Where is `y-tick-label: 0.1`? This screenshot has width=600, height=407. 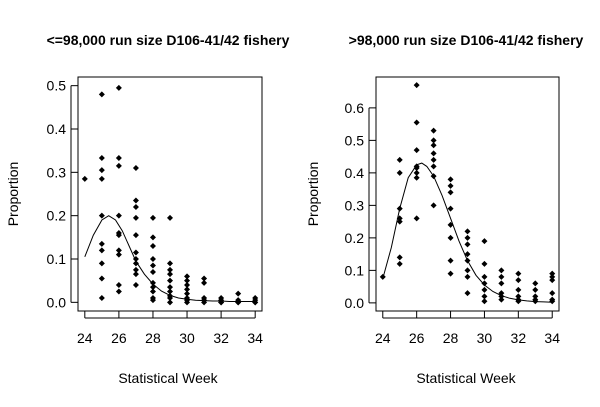
y-tick-label: 0.1 is located at coordinates (355, 270).